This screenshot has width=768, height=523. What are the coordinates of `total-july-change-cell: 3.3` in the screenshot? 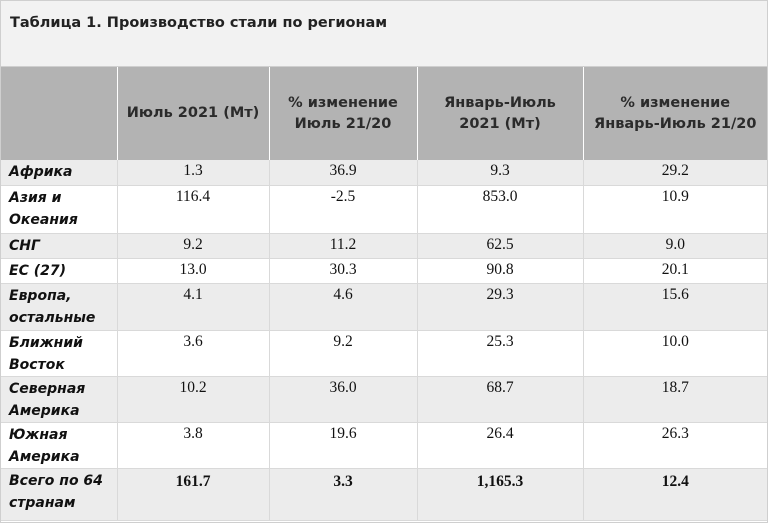 It's located at (343, 494).